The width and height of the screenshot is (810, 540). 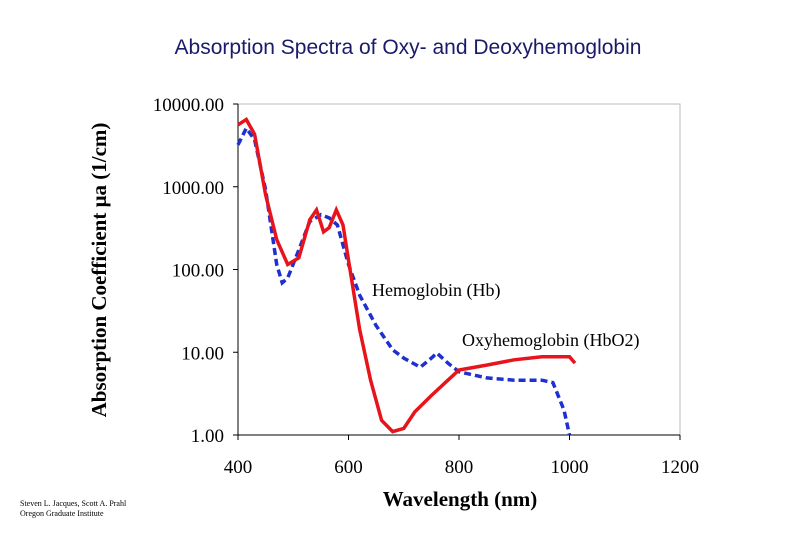 What do you see at coordinates (207, 436) in the screenshot?
I see `y-tick-label: 1.00` at bounding box center [207, 436].